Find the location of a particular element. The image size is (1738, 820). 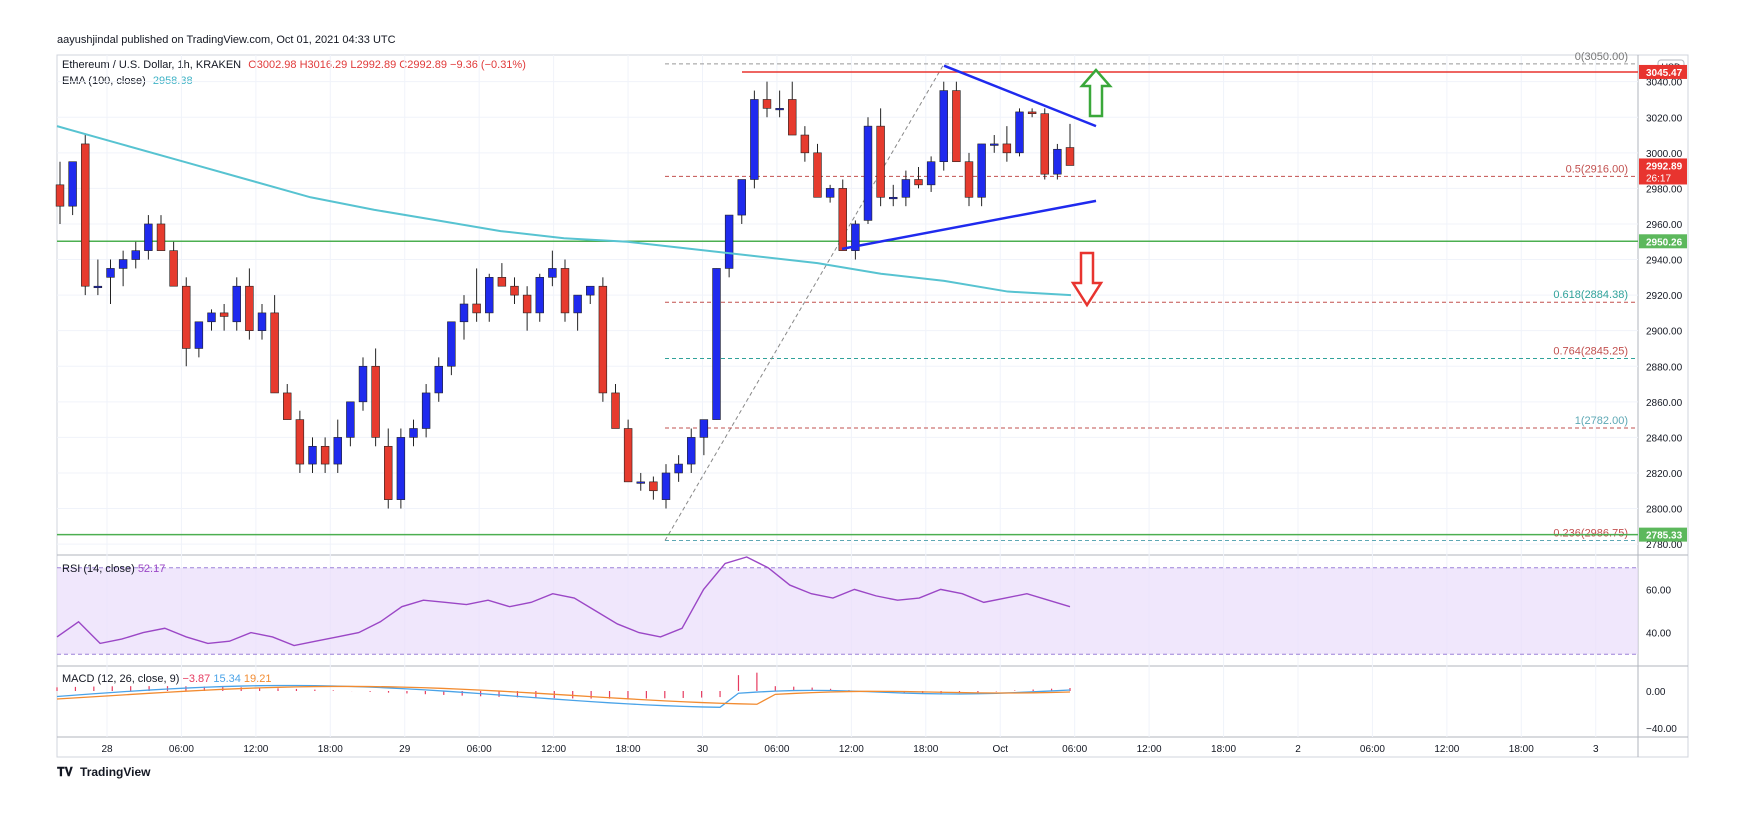

brand-label: TradingView is located at coordinates (115, 772).